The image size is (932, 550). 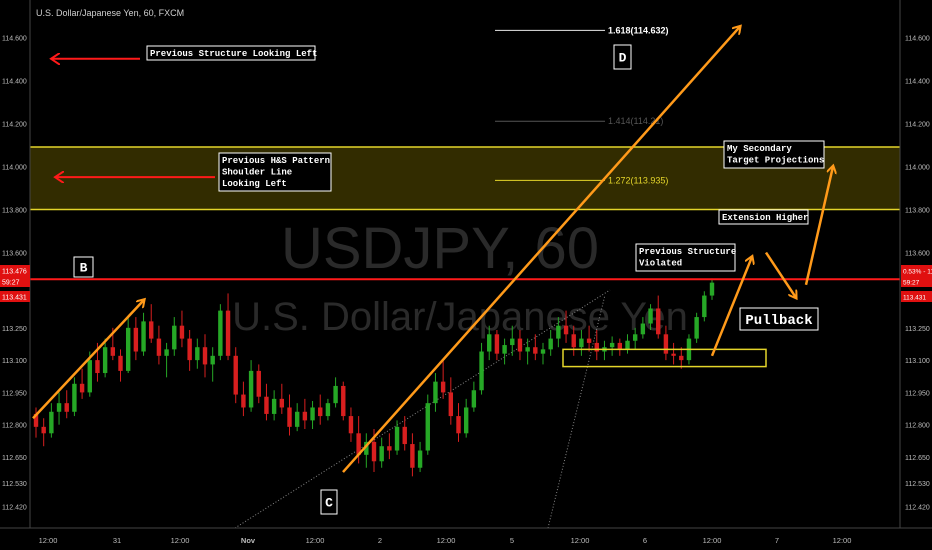 I want to click on annotation-text: Extension Higher, so click(x=765, y=218).